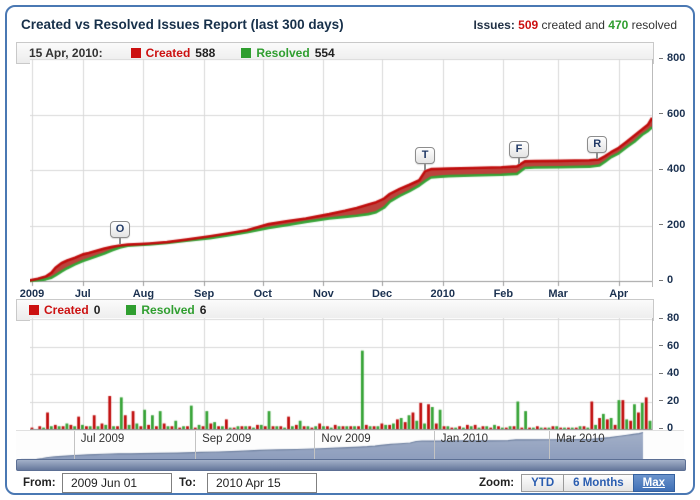 The width and height of the screenshot is (700, 500). What do you see at coordinates (669, 318) in the screenshot?
I see `bar-y-tick-label: 80` at bounding box center [669, 318].